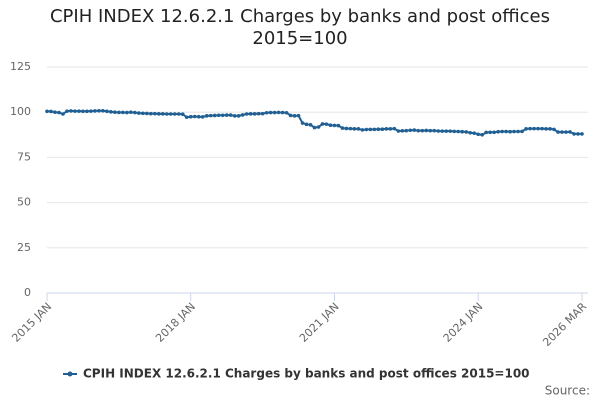  Describe the element at coordinates (31, 322) in the screenshot. I see `x-tick-label: 2015 JAN` at that location.